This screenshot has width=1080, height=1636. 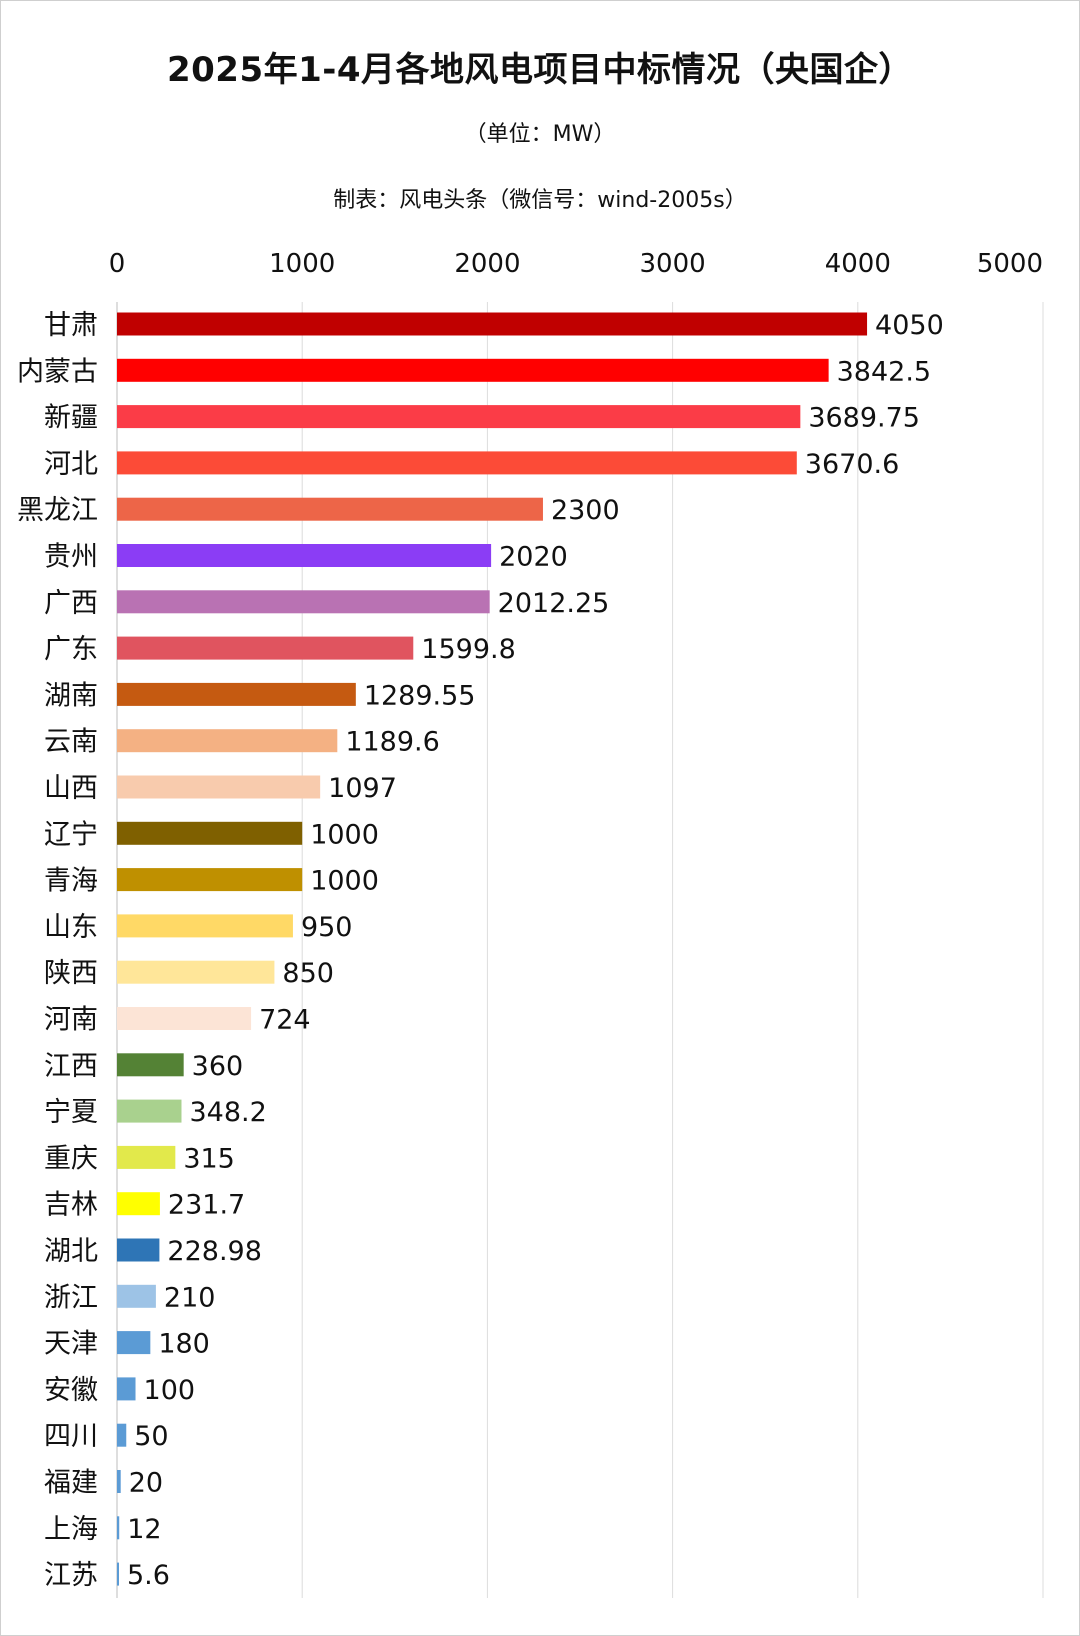 What do you see at coordinates (71, 464) in the screenshot?
I see `category-label: 河北` at bounding box center [71, 464].